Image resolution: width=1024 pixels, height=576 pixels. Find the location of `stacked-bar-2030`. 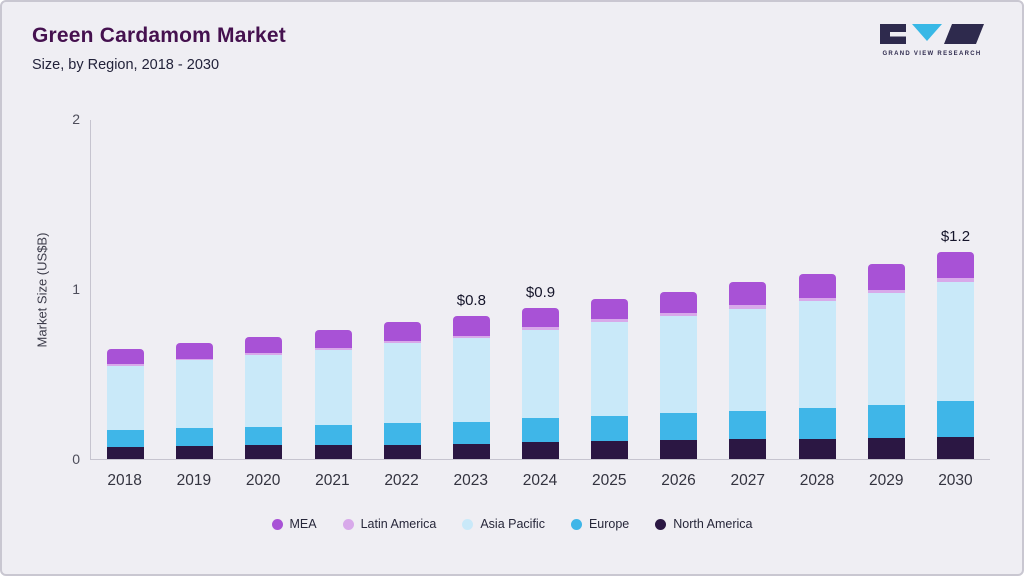

stacked-bar-2030 is located at coordinates (955, 355).